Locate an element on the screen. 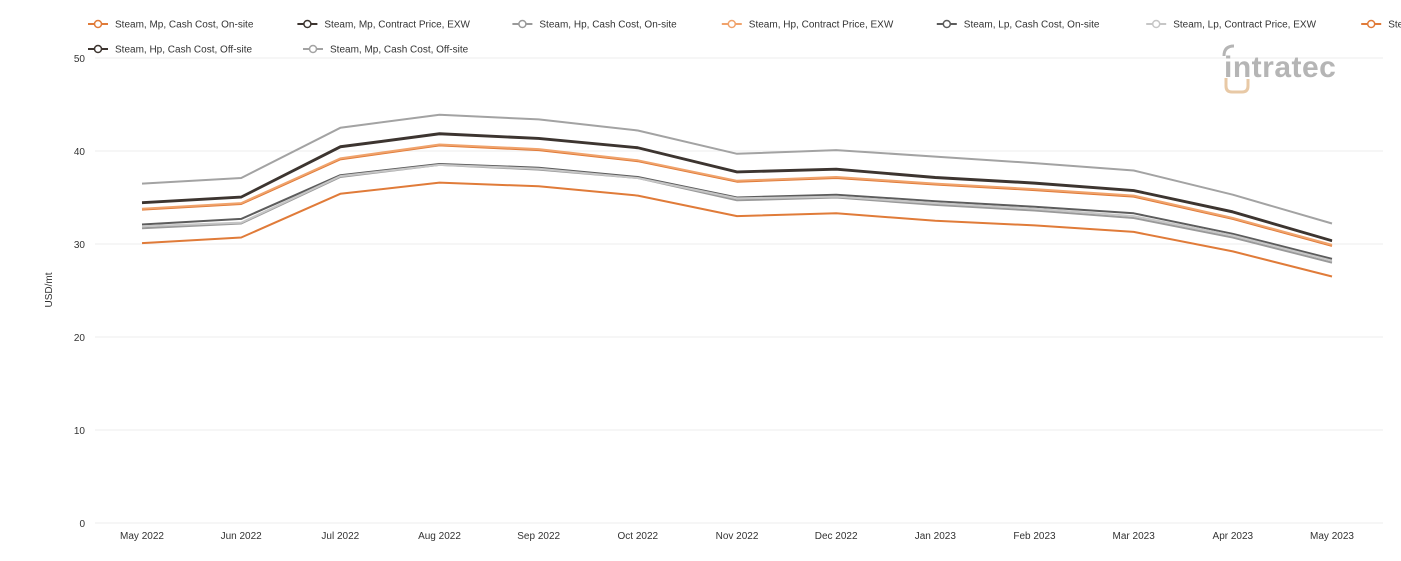  x-tick-label: May 2023 is located at coordinates (1332, 536).